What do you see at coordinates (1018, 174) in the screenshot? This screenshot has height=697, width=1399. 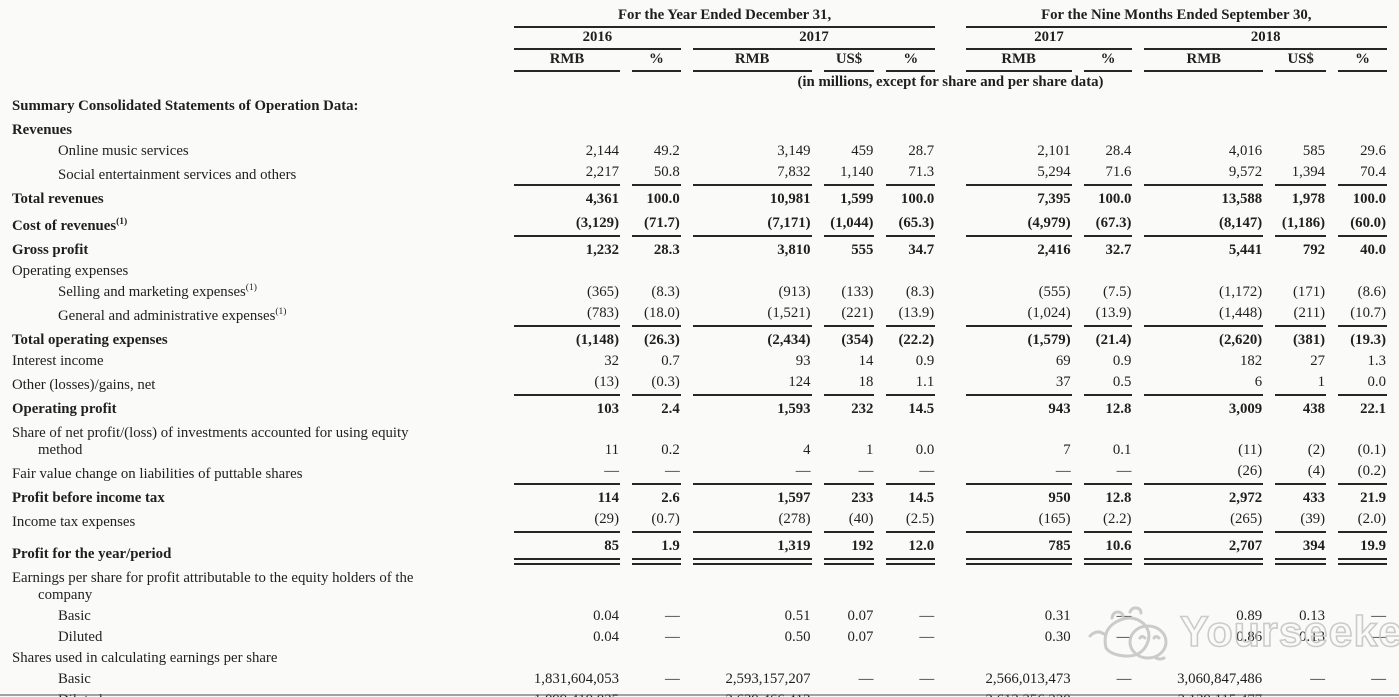 I see `value-cell: 5,294` at bounding box center [1018, 174].